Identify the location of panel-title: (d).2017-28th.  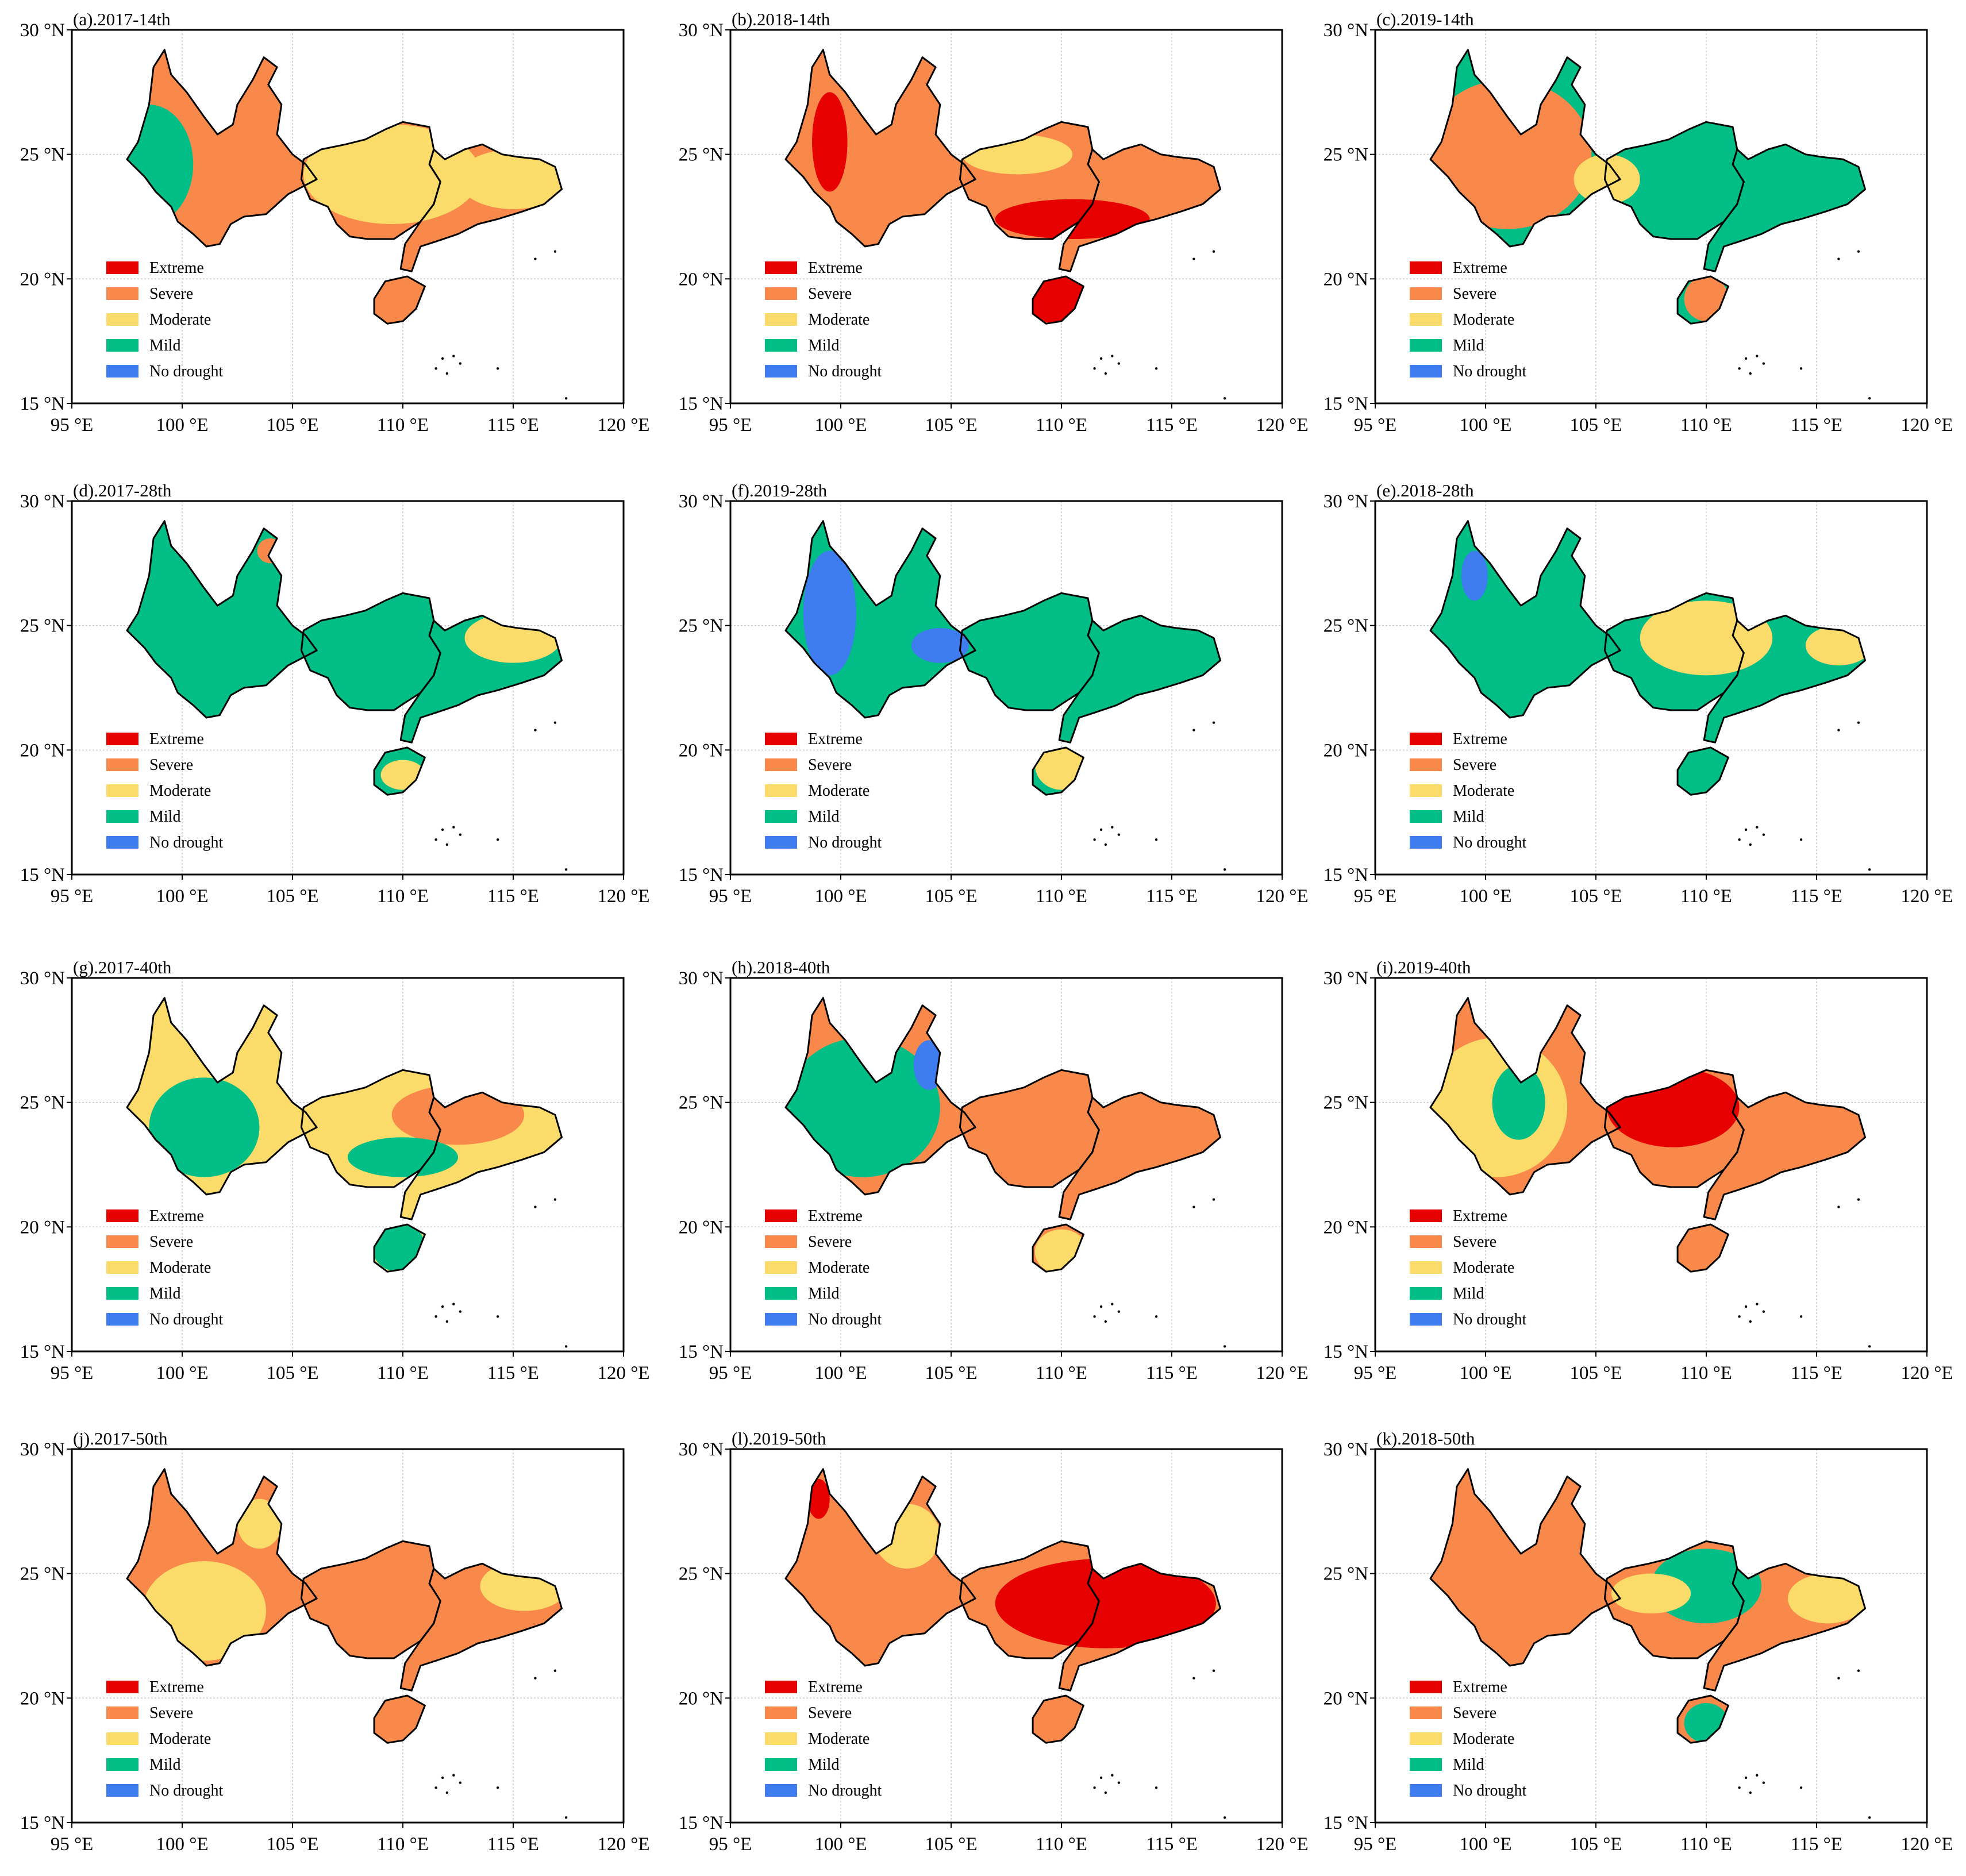
(122, 490).